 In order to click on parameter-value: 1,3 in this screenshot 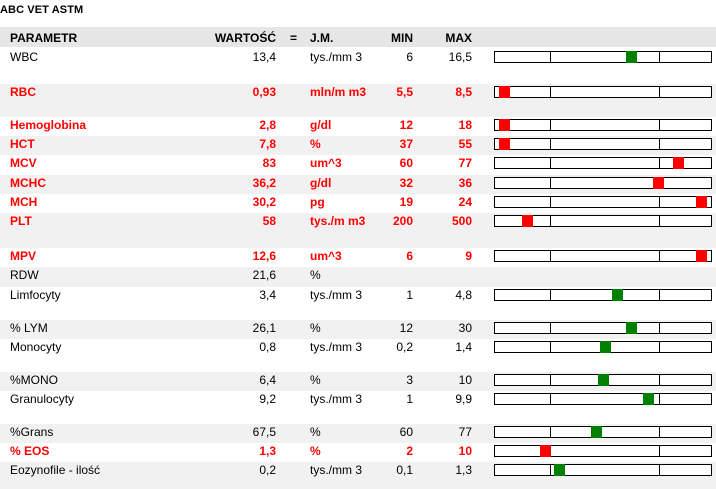, I will do `click(267, 451)`.